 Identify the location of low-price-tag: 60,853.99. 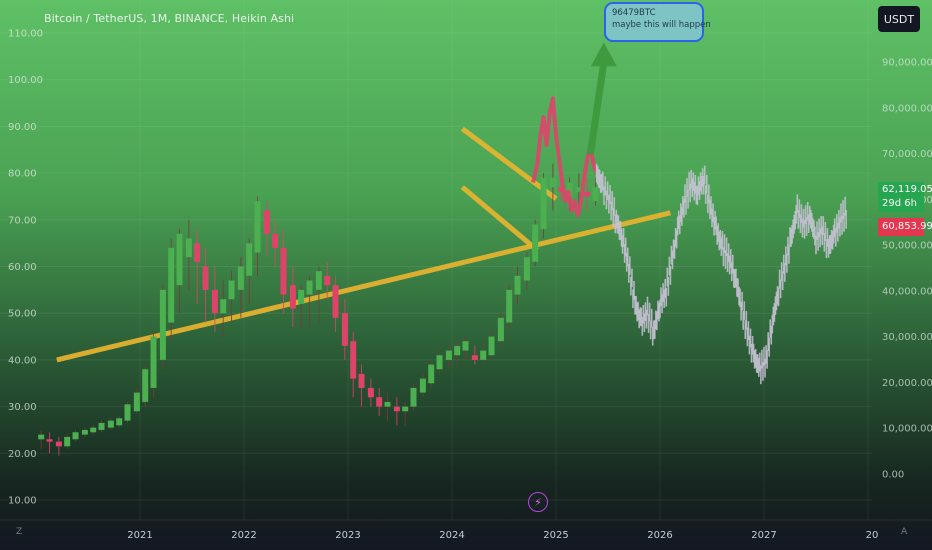
(905, 227).